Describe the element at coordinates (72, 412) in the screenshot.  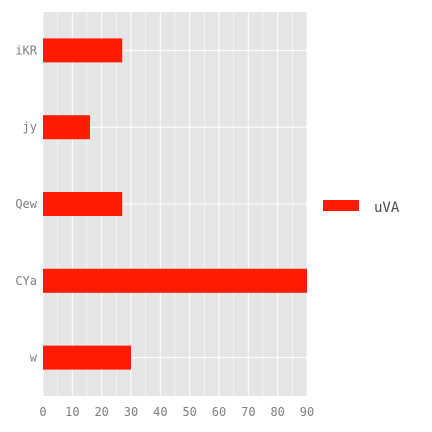
I see `x-tick-label: 10` at that location.